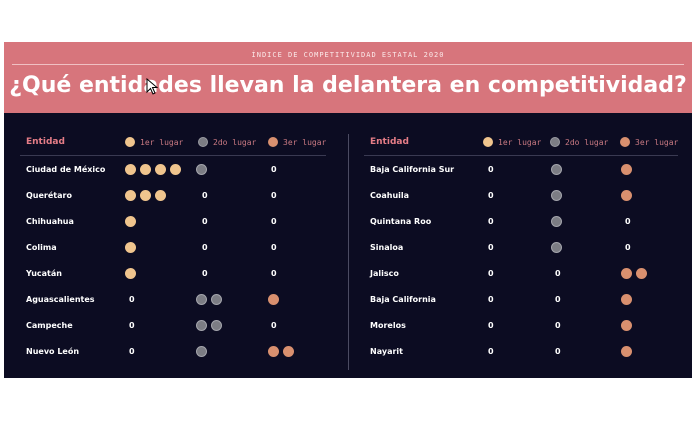 This screenshot has width=696, height=423. Describe the element at coordinates (390, 195) in the screenshot. I see `entity-name: Coahuila` at that location.